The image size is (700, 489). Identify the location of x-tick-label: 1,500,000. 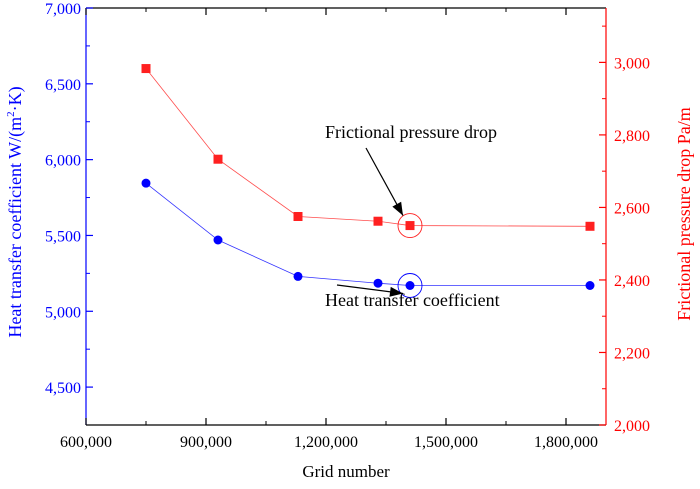
(446, 442).